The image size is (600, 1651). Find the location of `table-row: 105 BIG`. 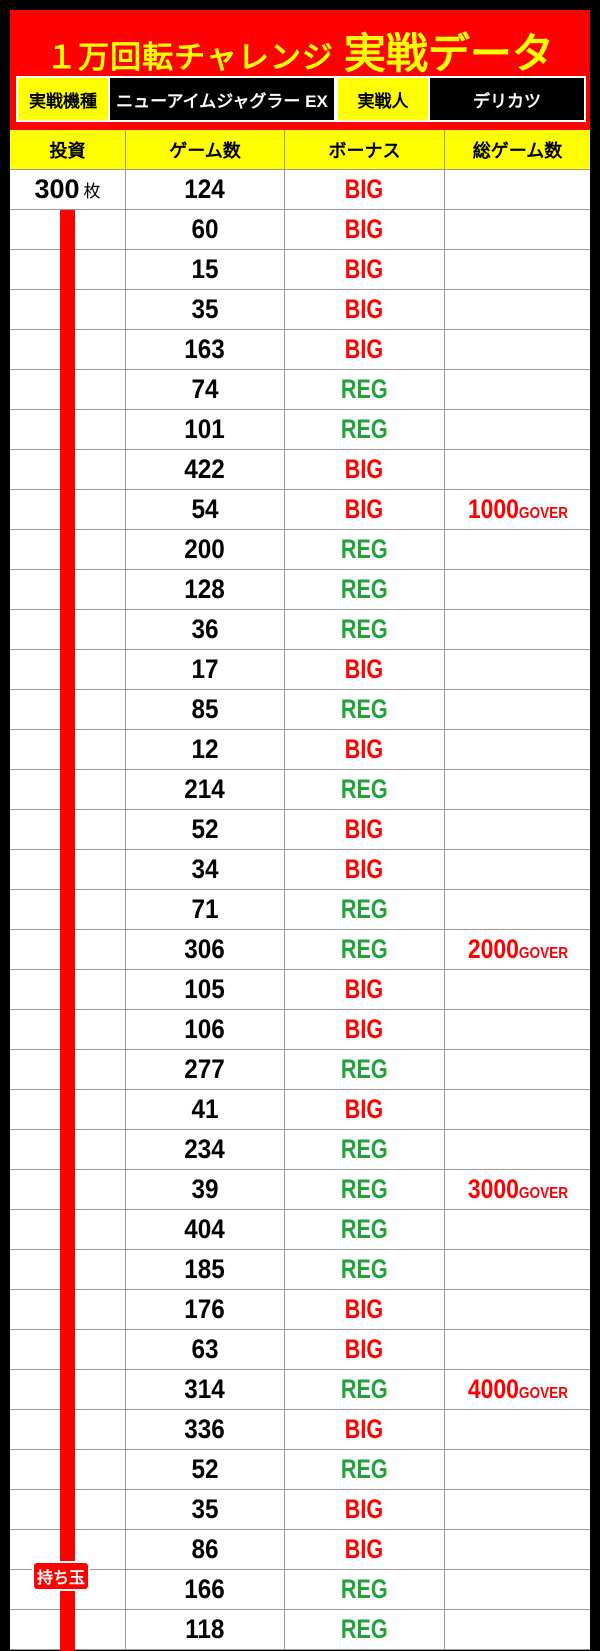

table-row: 105 BIG is located at coordinates (300, 990).